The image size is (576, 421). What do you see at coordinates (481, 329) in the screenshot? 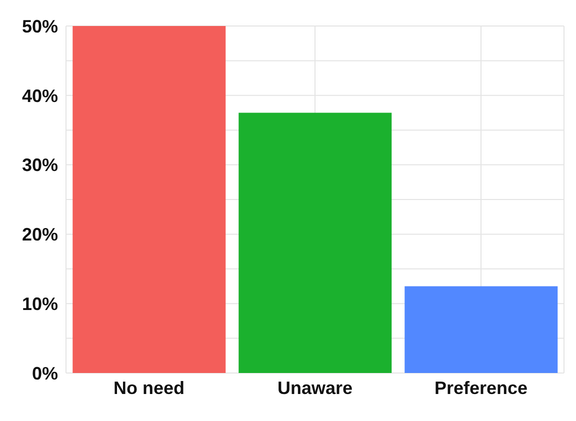
I see `bar` at bounding box center [481, 329].